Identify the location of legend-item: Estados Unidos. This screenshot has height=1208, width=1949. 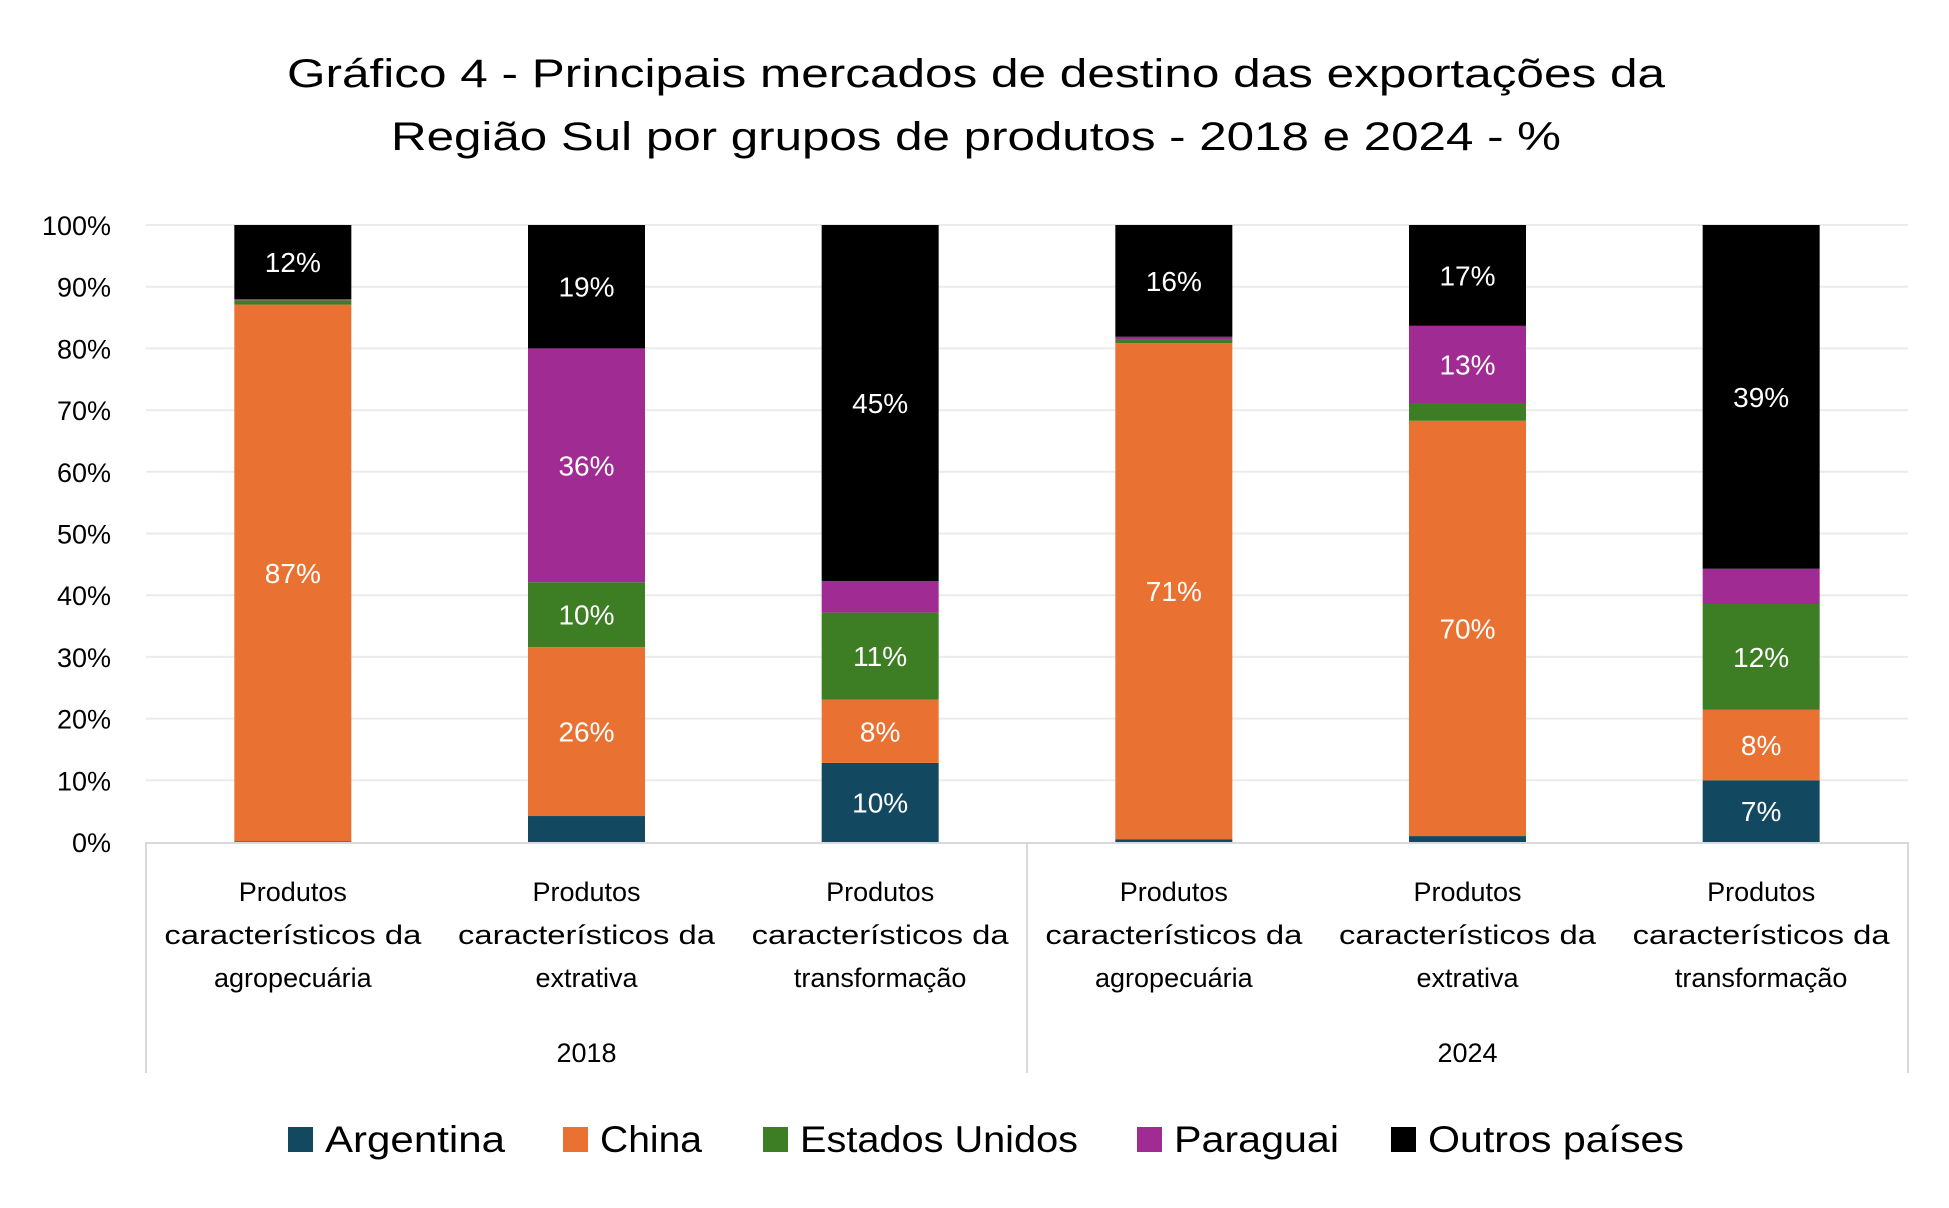
(920, 1139).